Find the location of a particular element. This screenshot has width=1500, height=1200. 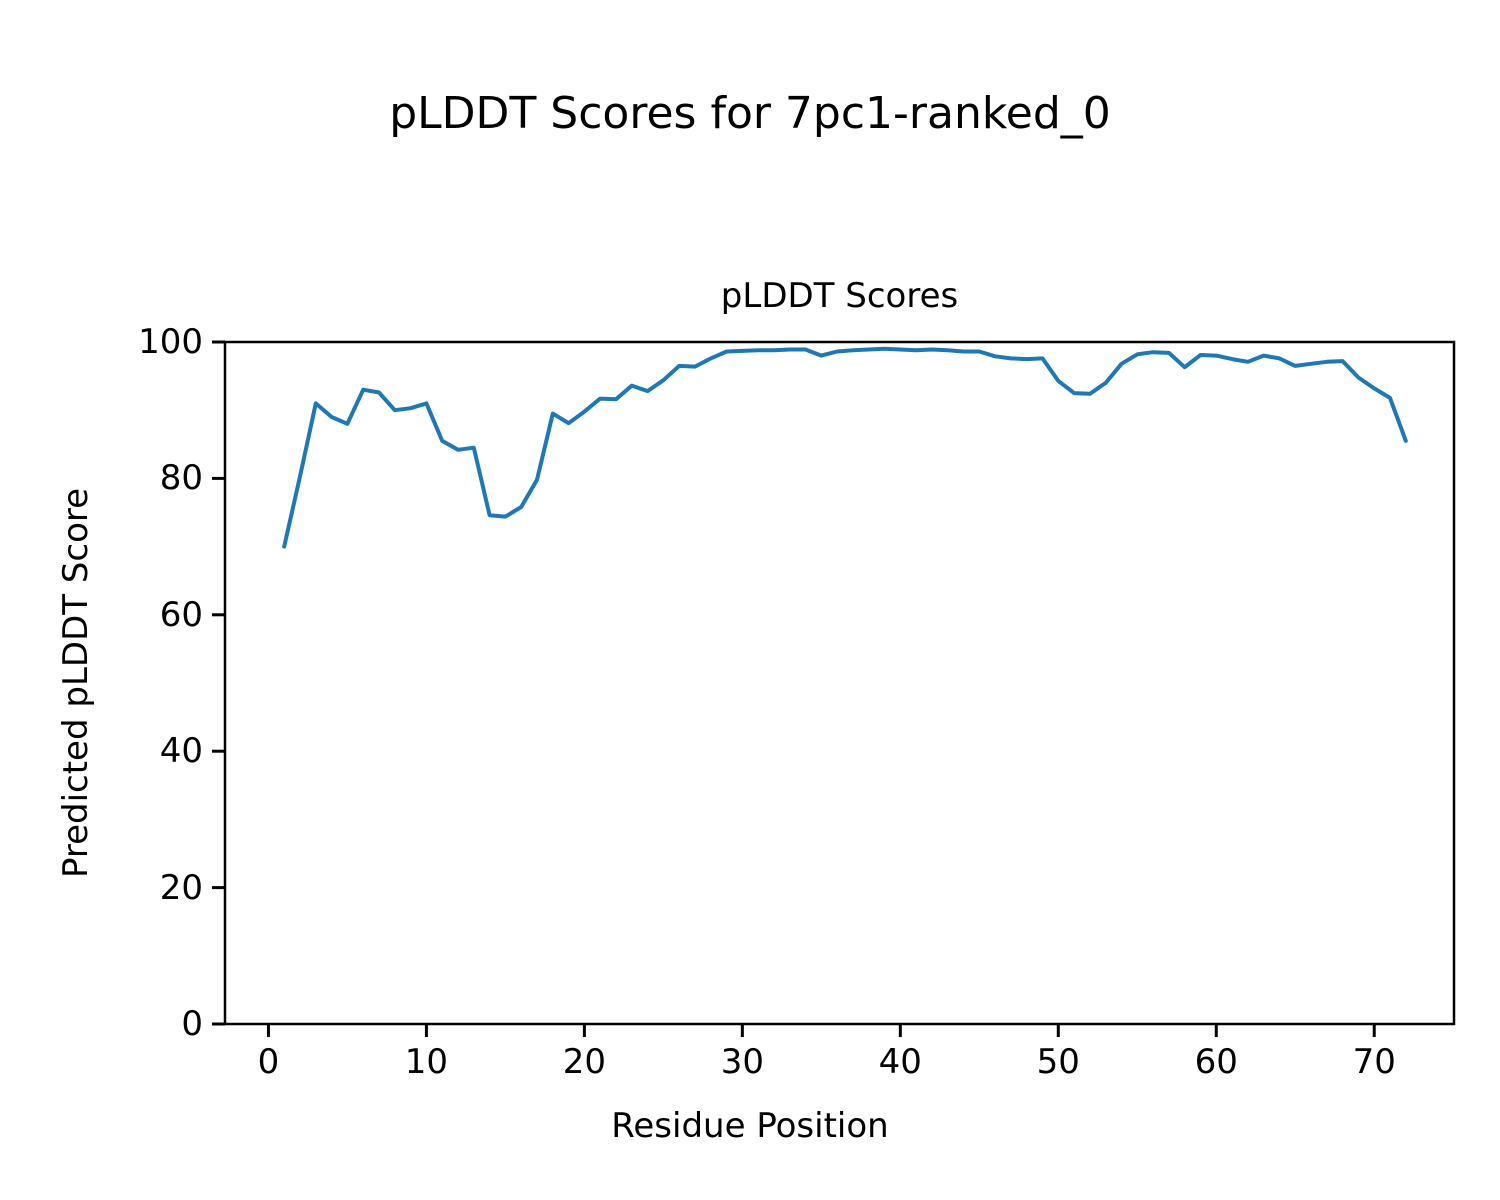

x-tick-label: 20 is located at coordinates (584, 1062).